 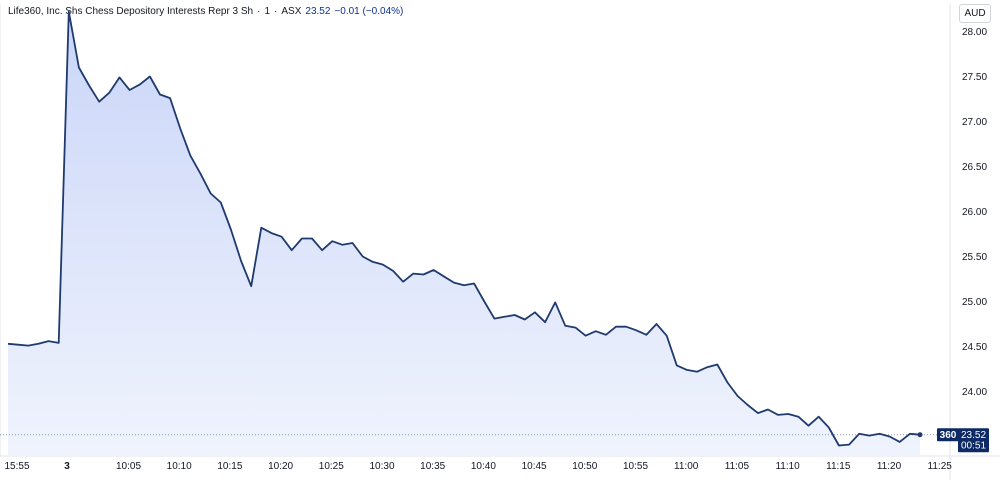 What do you see at coordinates (974, 302) in the screenshot?
I see `price-tick-label: 25.00` at bounding box center [974, 302].